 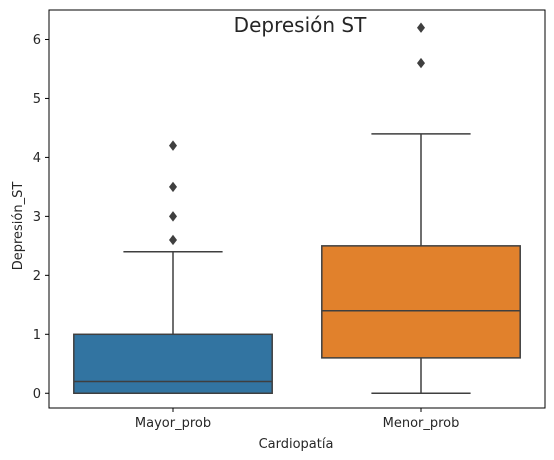 I want to click on y-tick-label: 2, so click(x=37, y=276).